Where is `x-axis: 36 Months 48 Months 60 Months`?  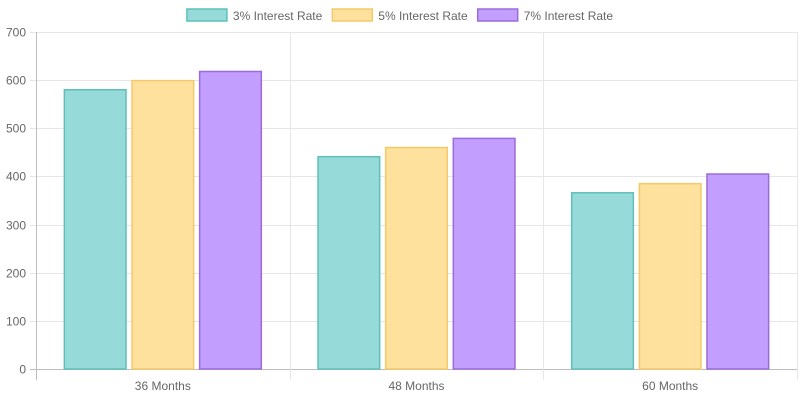
x-axis: 36 Months 48 Months 60 Months is located at coordinates (416, 386).